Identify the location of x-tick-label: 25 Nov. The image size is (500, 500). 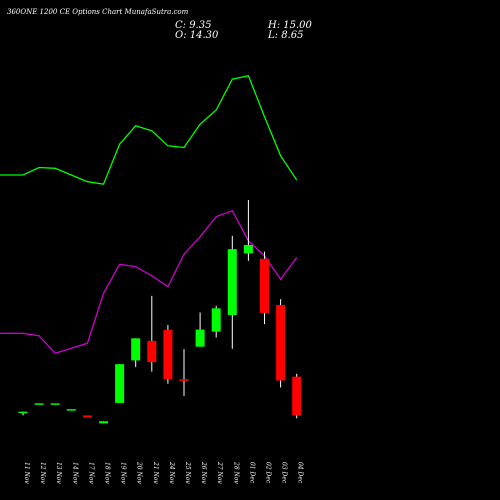
(187, 472).